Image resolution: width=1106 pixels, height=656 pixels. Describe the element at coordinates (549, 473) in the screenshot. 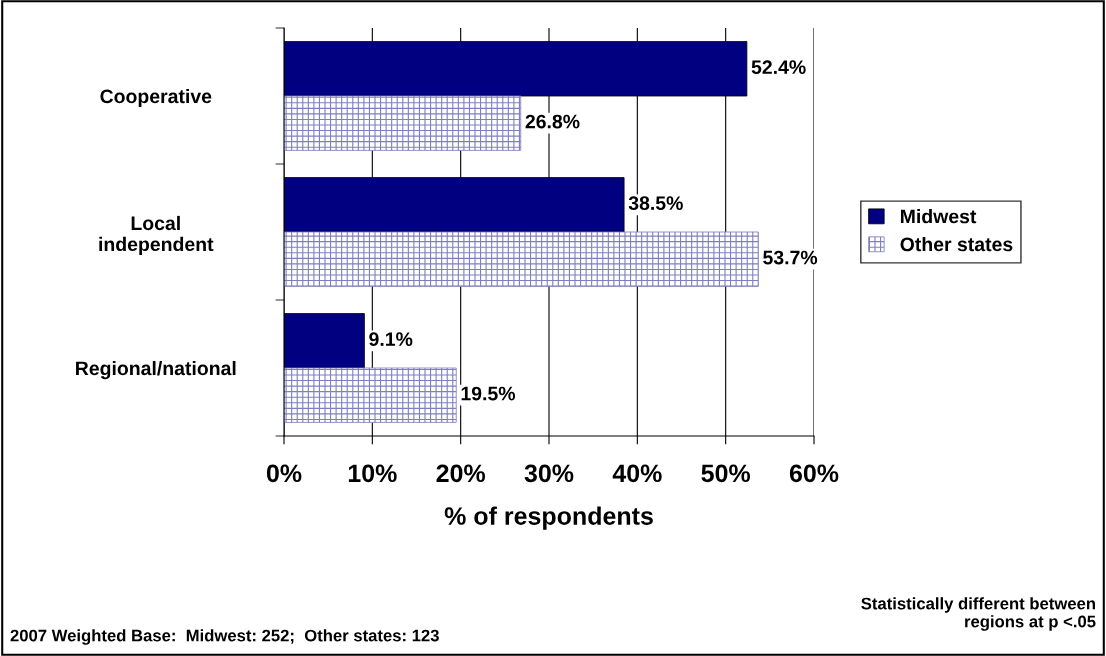

I see `x-tick-label: 30%` at that location.